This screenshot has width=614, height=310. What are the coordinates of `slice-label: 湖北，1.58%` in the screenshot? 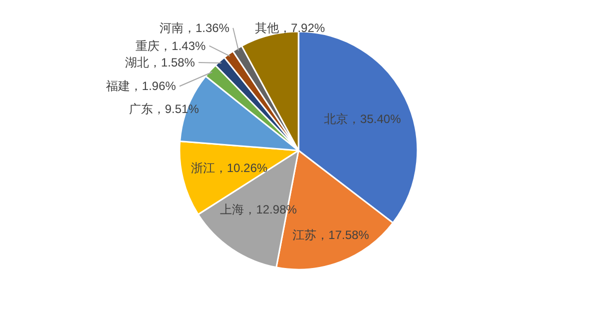 It's located at (160, 62).